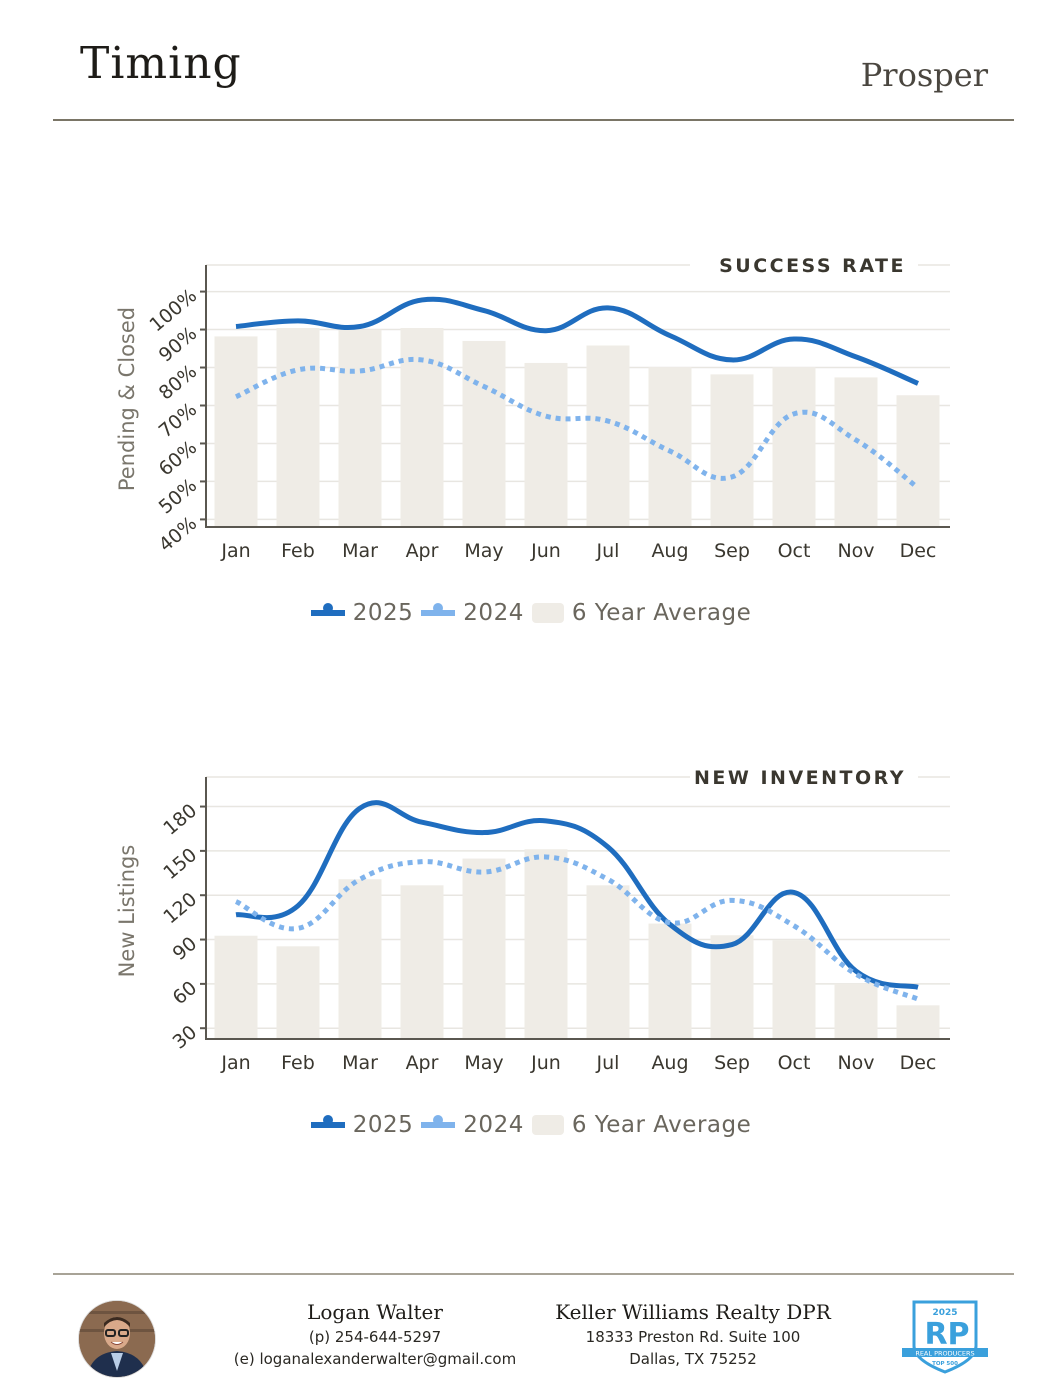 The image size is (1062, 1388). What do you see at coordinates (127, 911) in the screenshot?
I see `y-axis-title: New Listings` at bounding box center [127, 911].